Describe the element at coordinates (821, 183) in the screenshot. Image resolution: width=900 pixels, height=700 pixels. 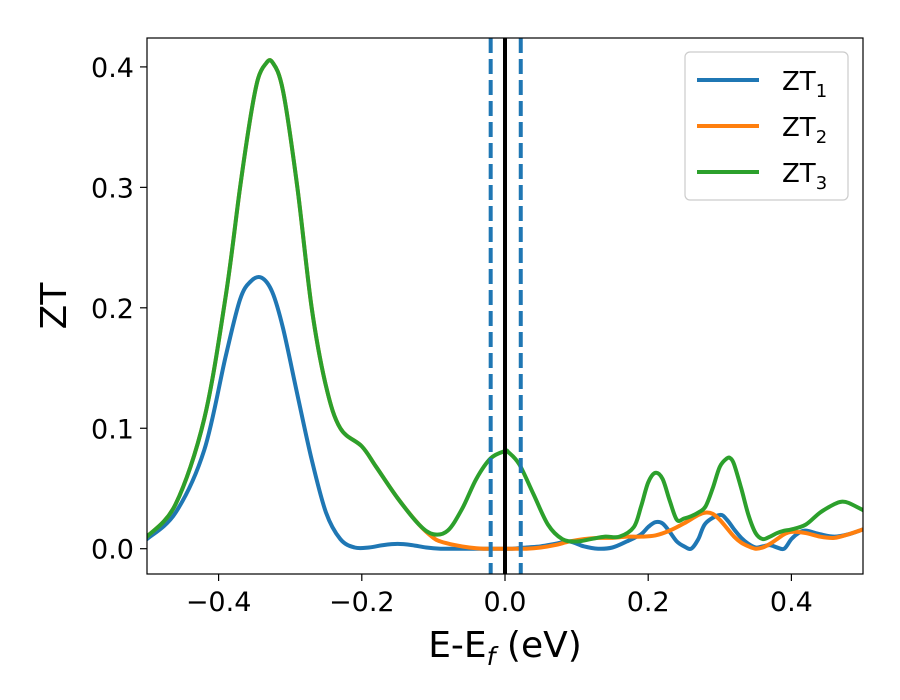
I see `legend-label-zt3-sub: 3` at that location.